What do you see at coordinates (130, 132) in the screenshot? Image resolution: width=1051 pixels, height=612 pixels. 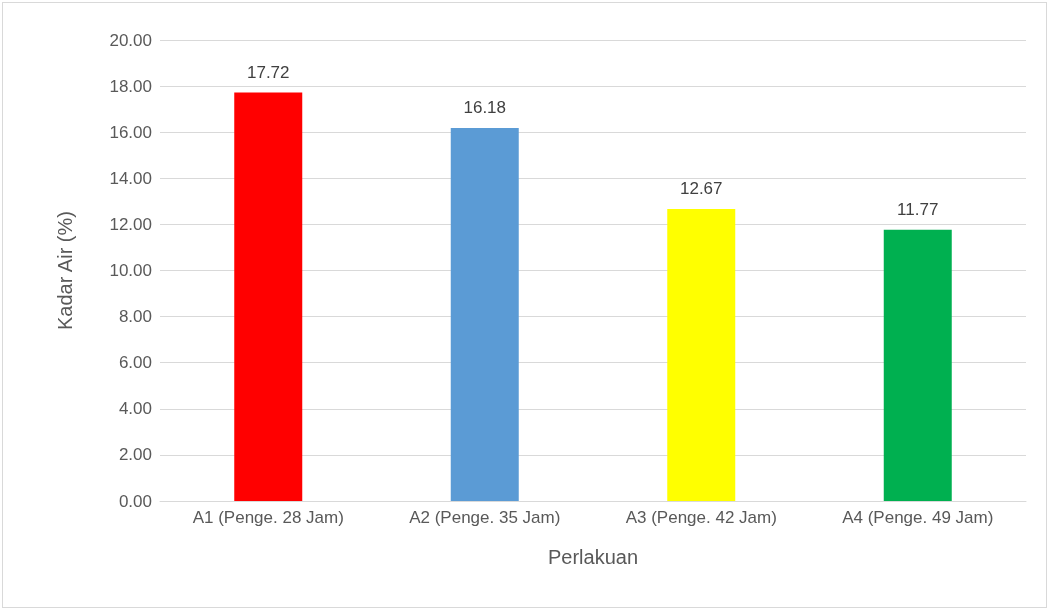 I see `y-tick-label: 16.00` at bounding box center [130, 132].